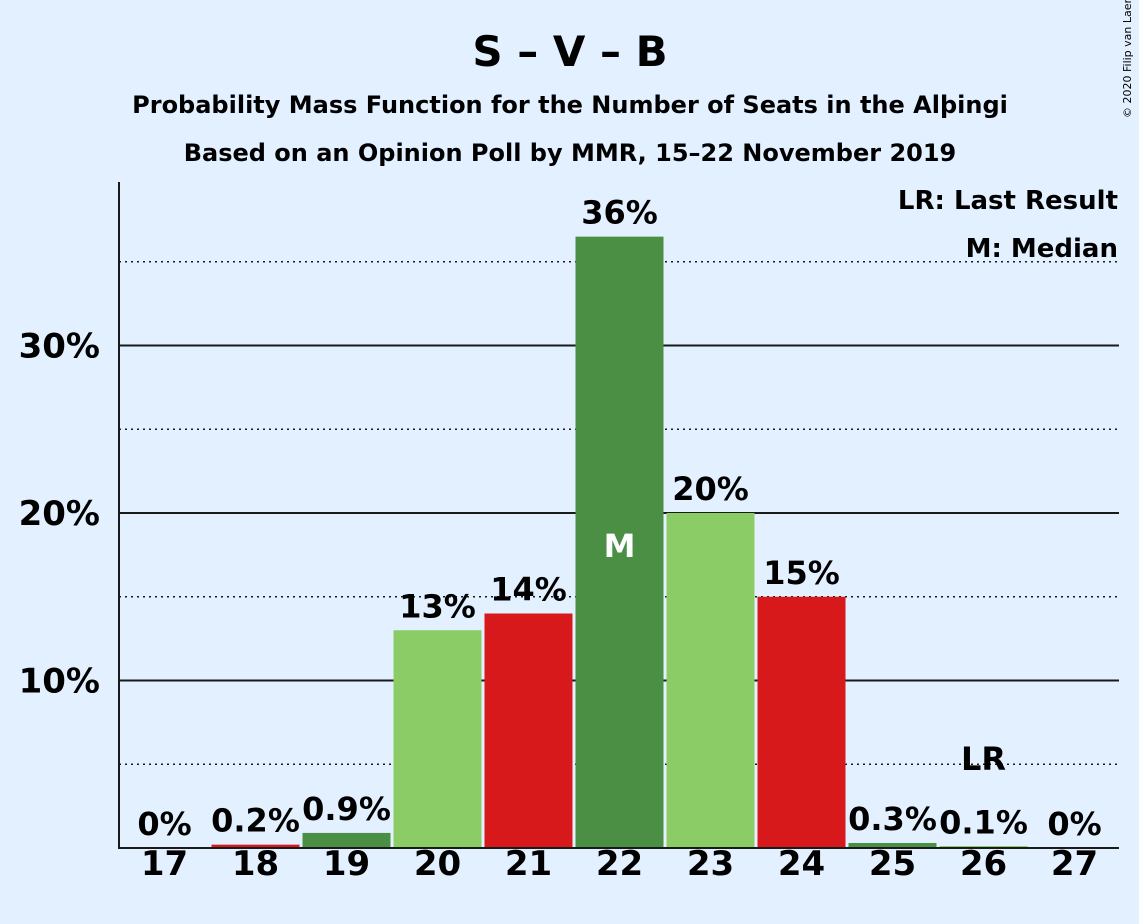  I want to click on x-tick-label: 23, so click(710, 864).